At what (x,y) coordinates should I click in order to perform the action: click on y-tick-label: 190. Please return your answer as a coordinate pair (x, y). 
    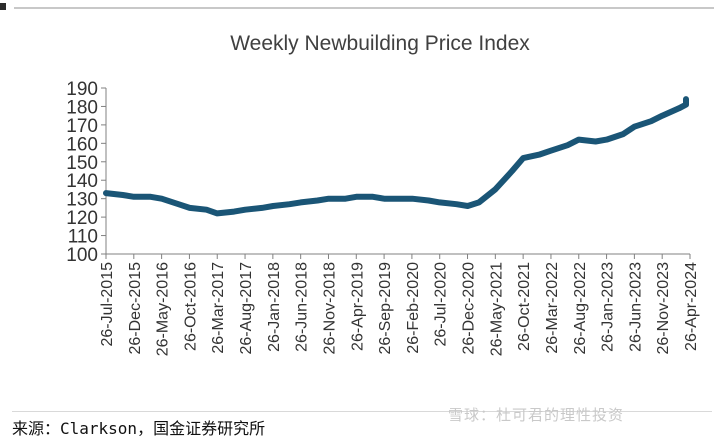
    Looking at the image, I should click on (82, 89).